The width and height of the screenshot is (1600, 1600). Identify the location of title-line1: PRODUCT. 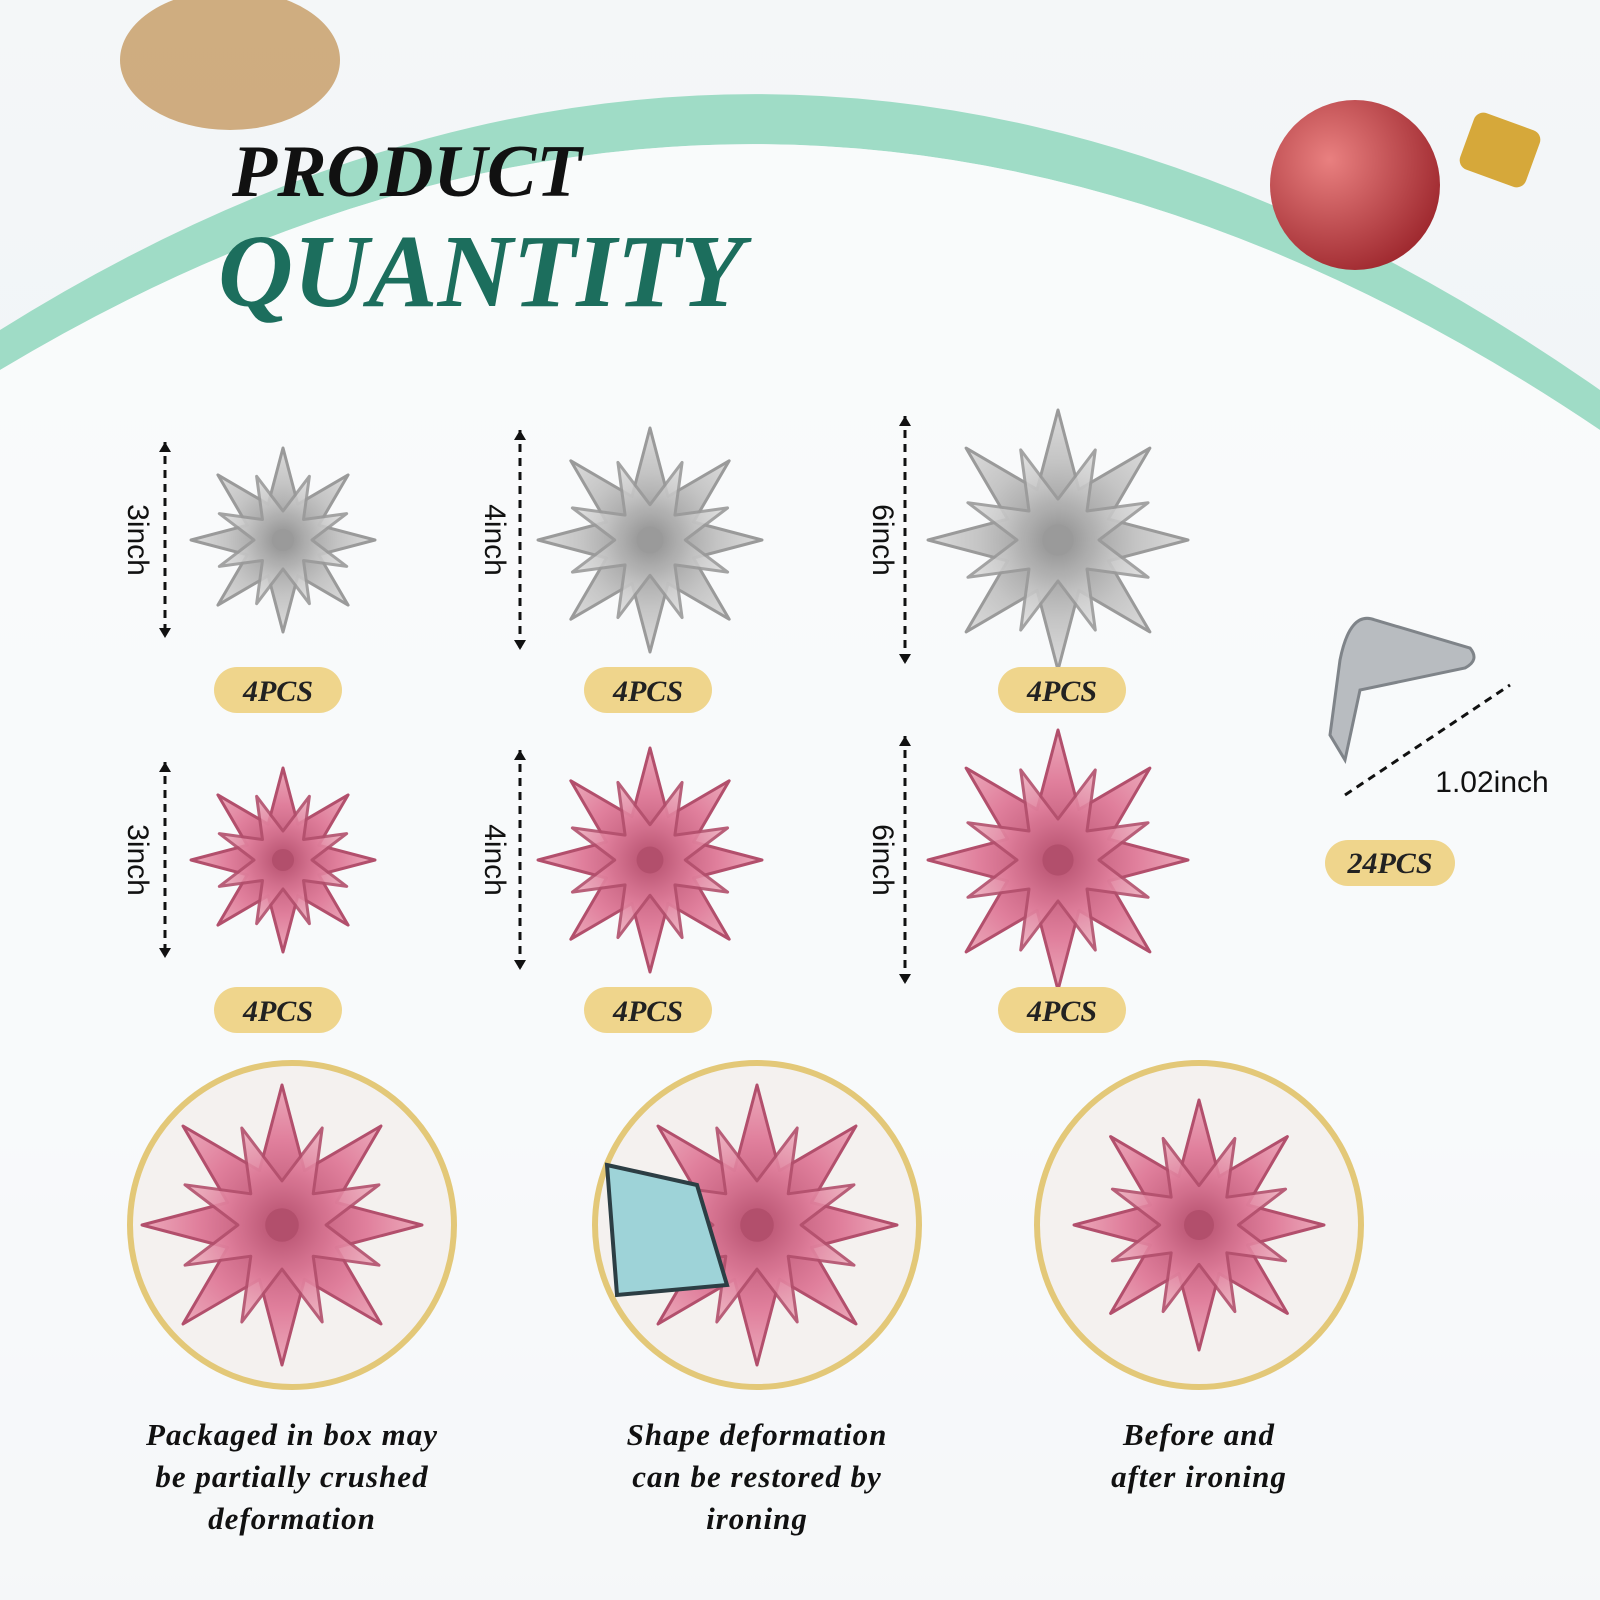
(407, 172).